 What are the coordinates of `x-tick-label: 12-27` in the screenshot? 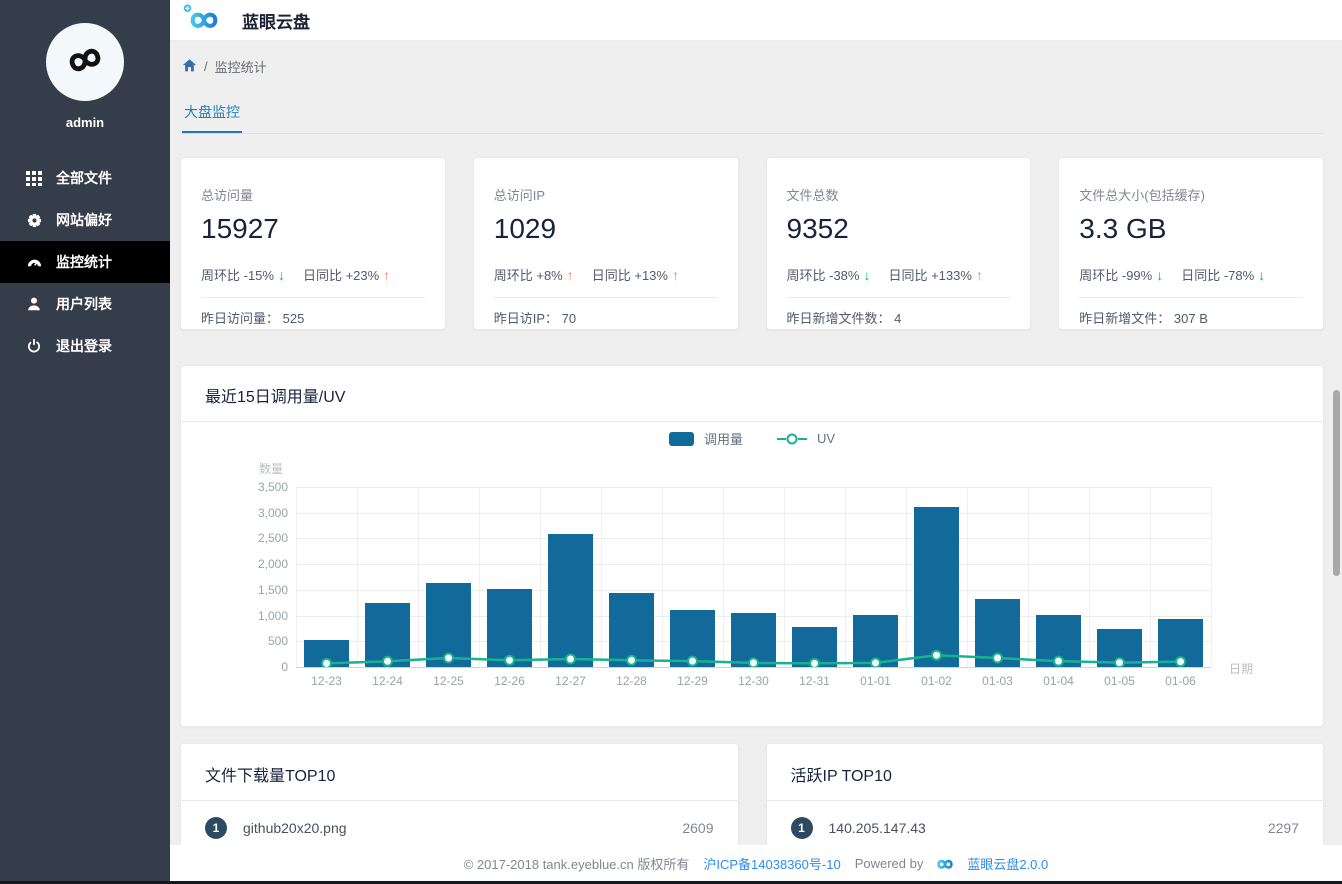 It's located at (570, 681).